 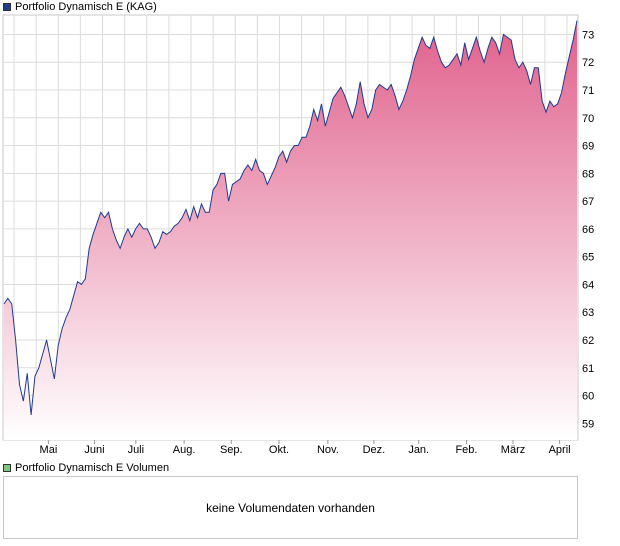 What do you see at coordinates (136, 450) in the screenshot?
I see `x-tick-label: Juli` at bounding box center [136, 450].